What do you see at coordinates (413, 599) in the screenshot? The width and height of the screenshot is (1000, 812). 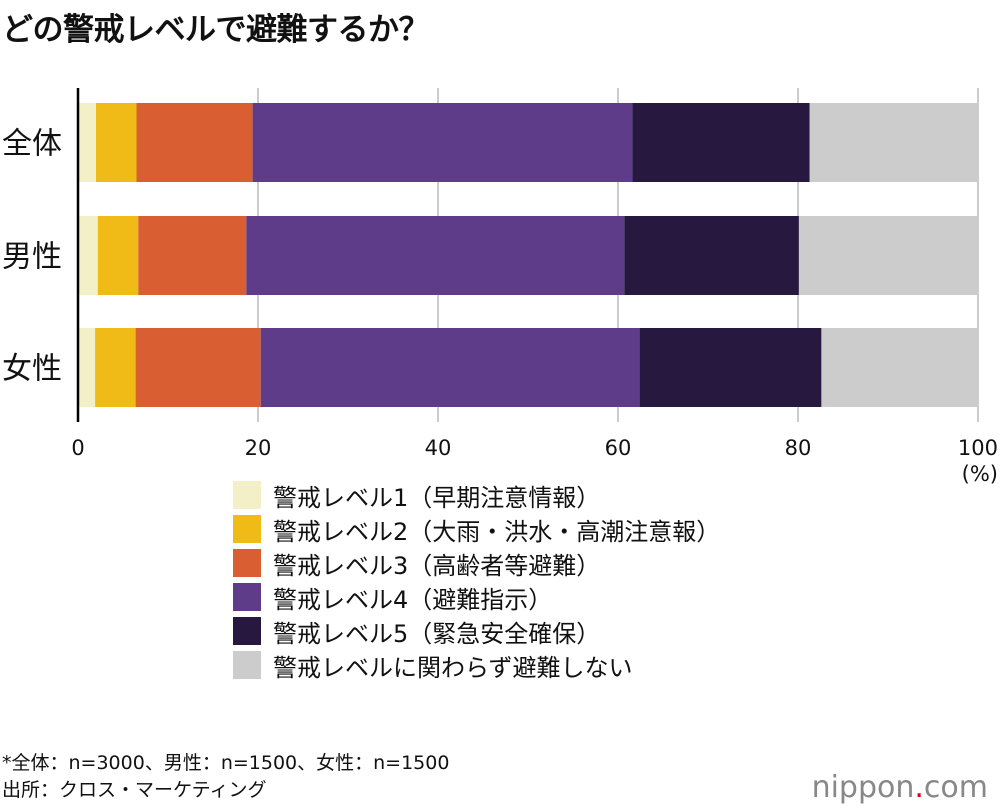 I see `legend-label: 警戒レベル4（避難指示）` at bounding box center [413, 599].